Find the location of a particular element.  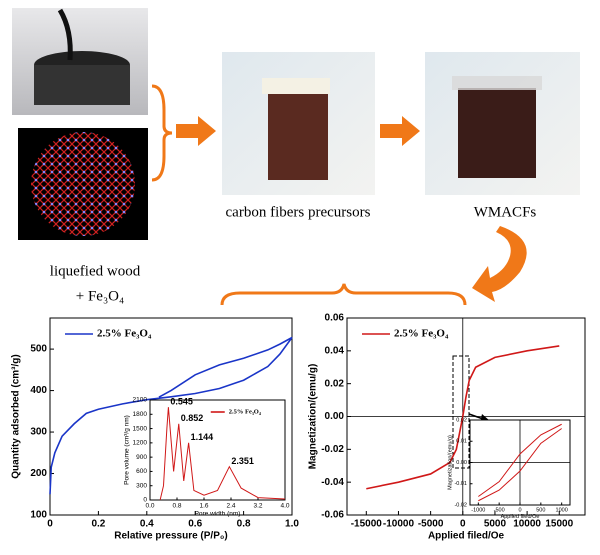

peak-label: 2.351 is located at coordinates (242, 461).